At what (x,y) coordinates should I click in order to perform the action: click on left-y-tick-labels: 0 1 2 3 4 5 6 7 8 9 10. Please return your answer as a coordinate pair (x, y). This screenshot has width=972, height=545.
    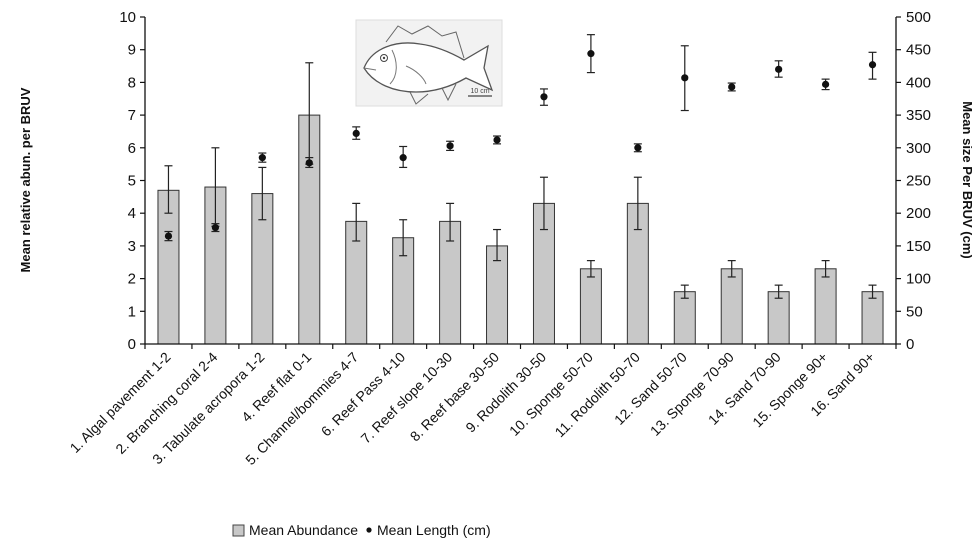
    Looking at the image, I should click on (127, 181).